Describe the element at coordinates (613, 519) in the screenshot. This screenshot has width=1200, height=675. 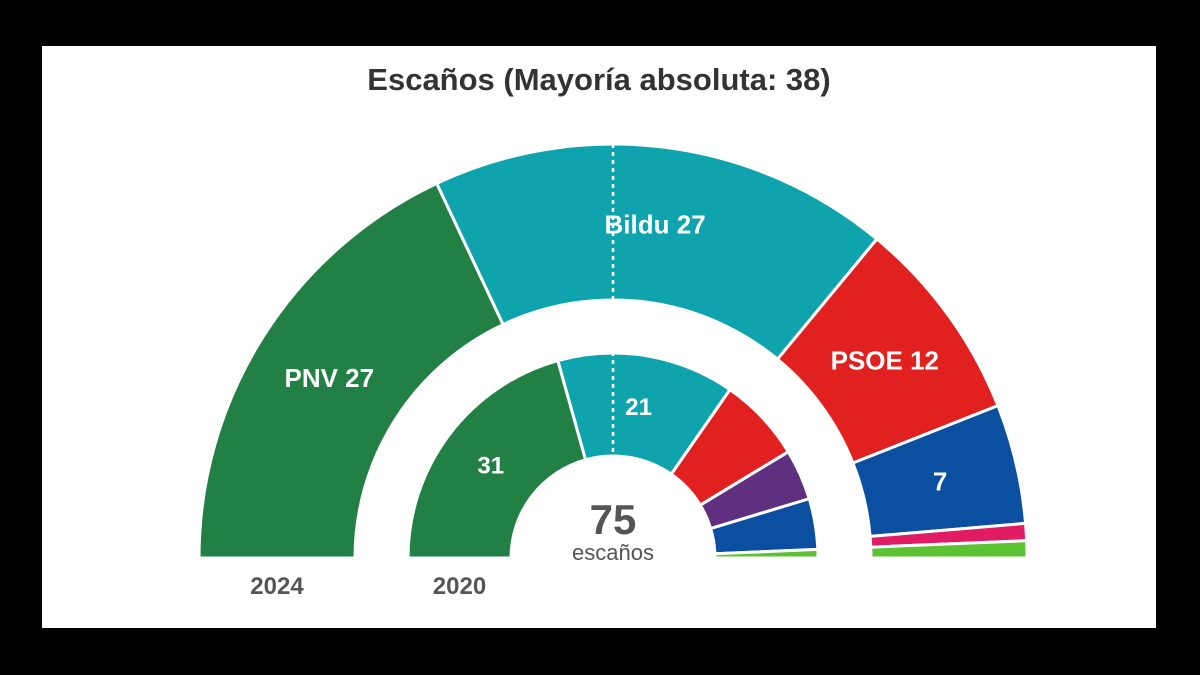
I see `total-seats-value: 75` at that location.